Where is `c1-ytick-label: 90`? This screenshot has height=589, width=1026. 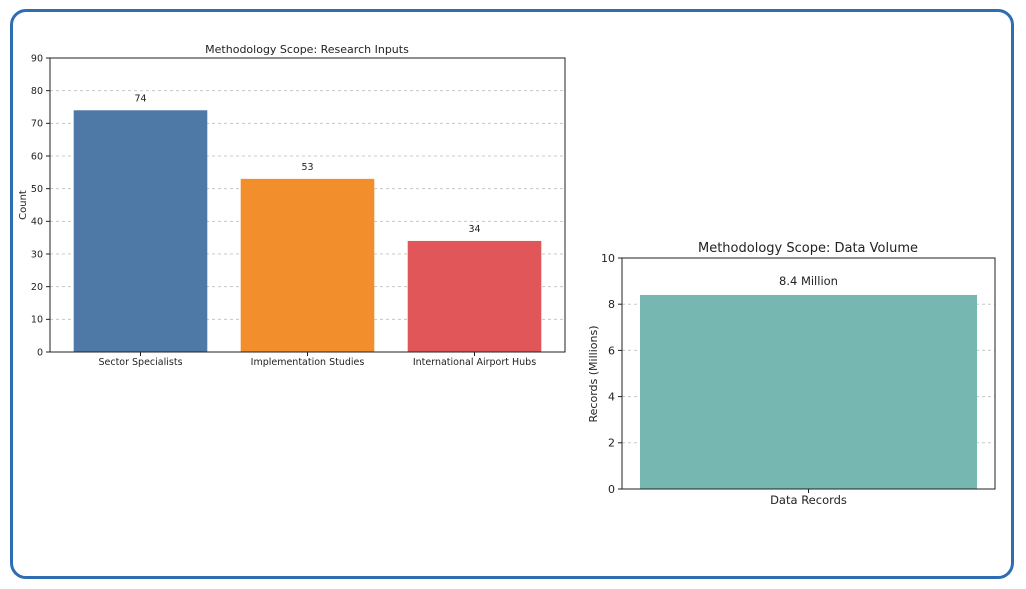
c1-ytick-label: 90 is located at coordinates (37, 58).